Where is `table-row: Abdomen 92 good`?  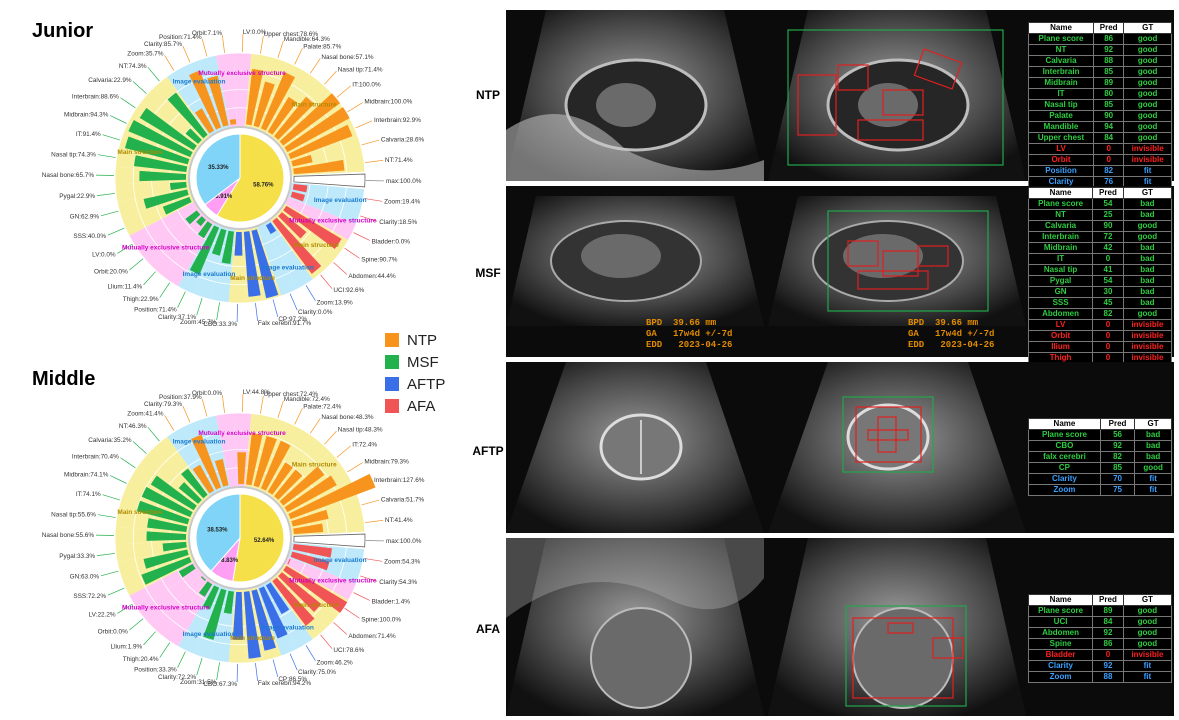 table-row: Abdomen 92 good is located at coordinates (1100, 633).